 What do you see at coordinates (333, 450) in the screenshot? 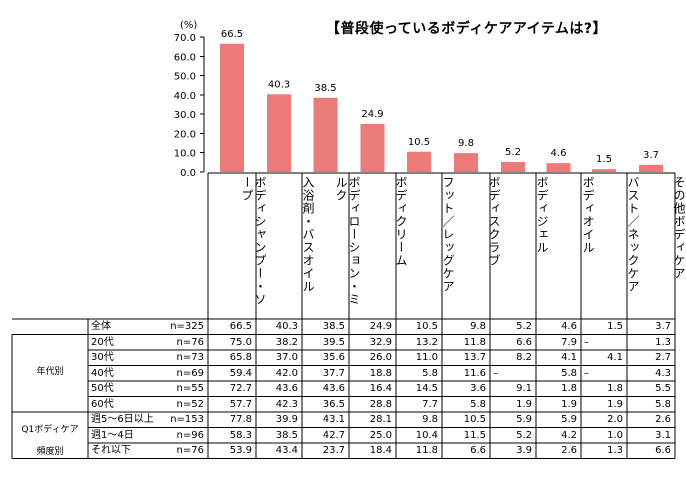
I see `table-cell: 23.7` at bounding box center [333, 450].